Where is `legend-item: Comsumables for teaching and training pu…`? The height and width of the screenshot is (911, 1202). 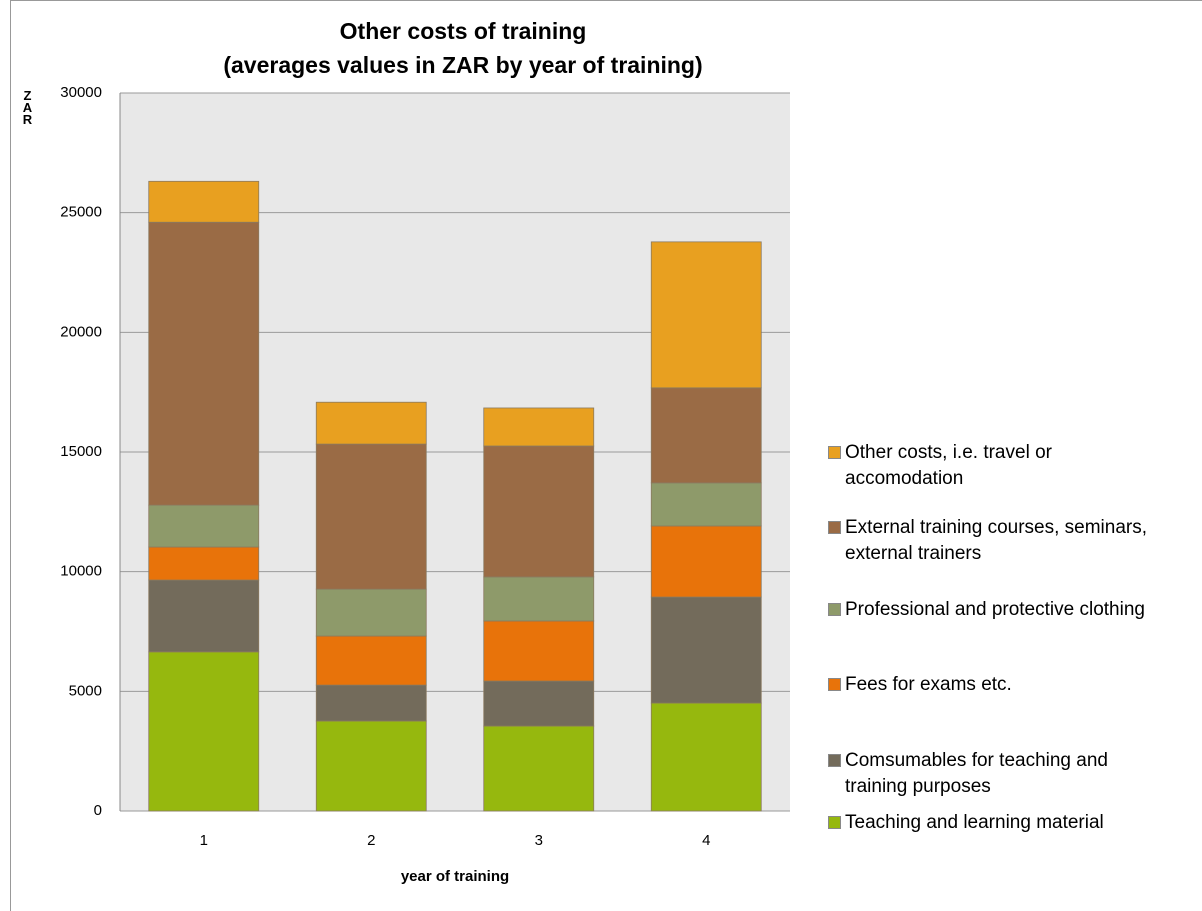 legend-item: Comsumables for teaching and training pu… is located at coordinates (998, 774).